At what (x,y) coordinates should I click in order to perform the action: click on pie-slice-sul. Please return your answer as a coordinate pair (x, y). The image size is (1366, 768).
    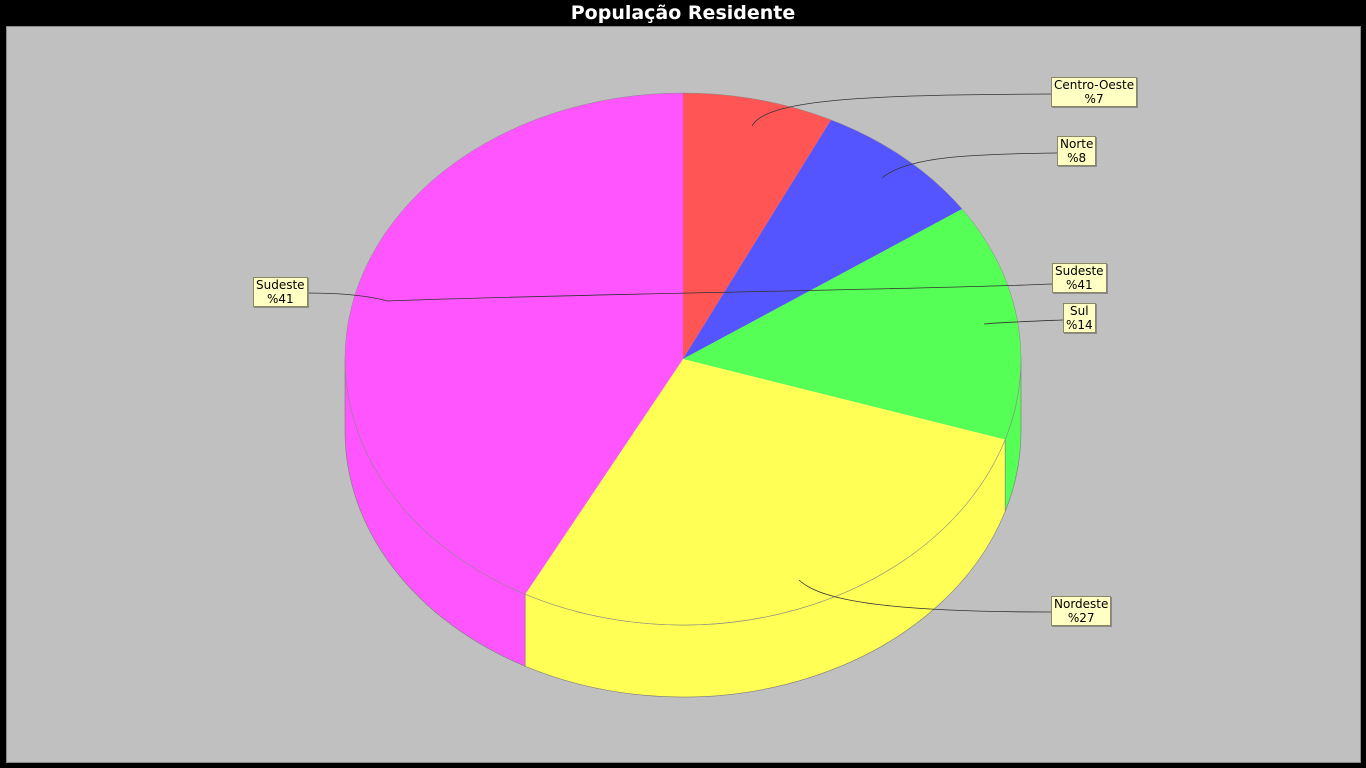
    Looking at the image, I should click on (852, 324).